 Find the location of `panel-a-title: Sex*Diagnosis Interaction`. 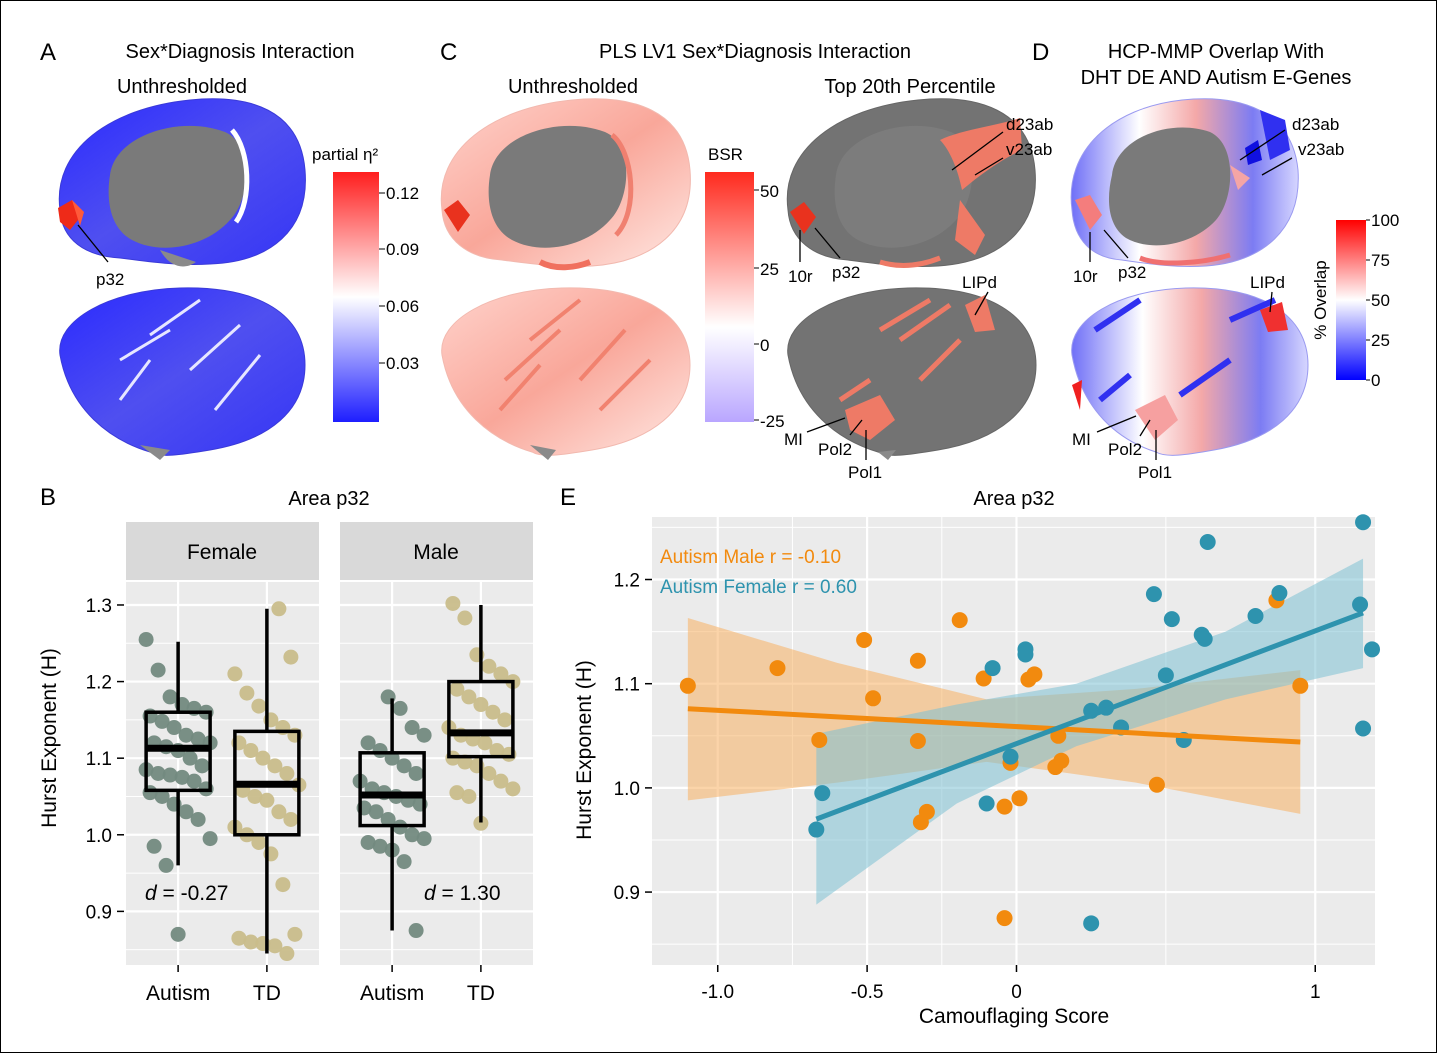

panel-a-title: Sex*Diagnosis Interaction is located at coordinates (239, 52).